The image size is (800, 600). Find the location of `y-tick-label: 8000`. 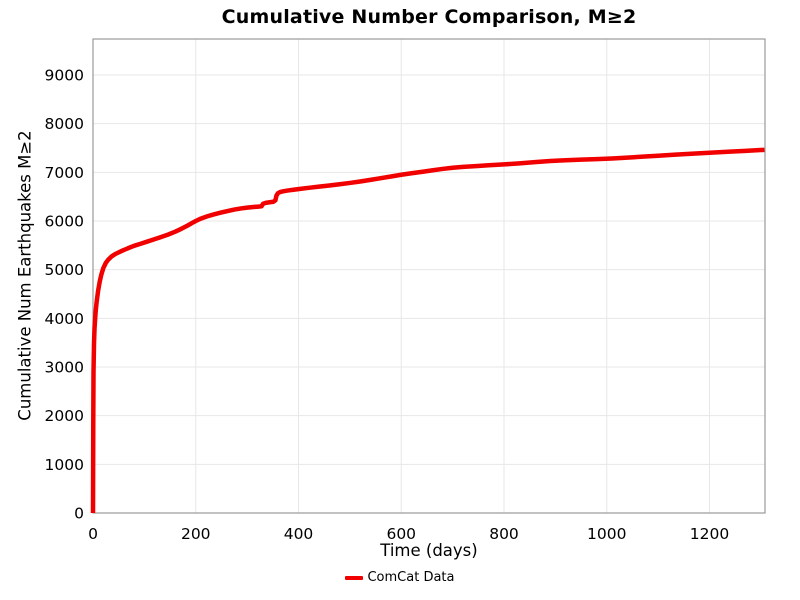

y-tick-label: 8000 is located at coordinates (64, 124).